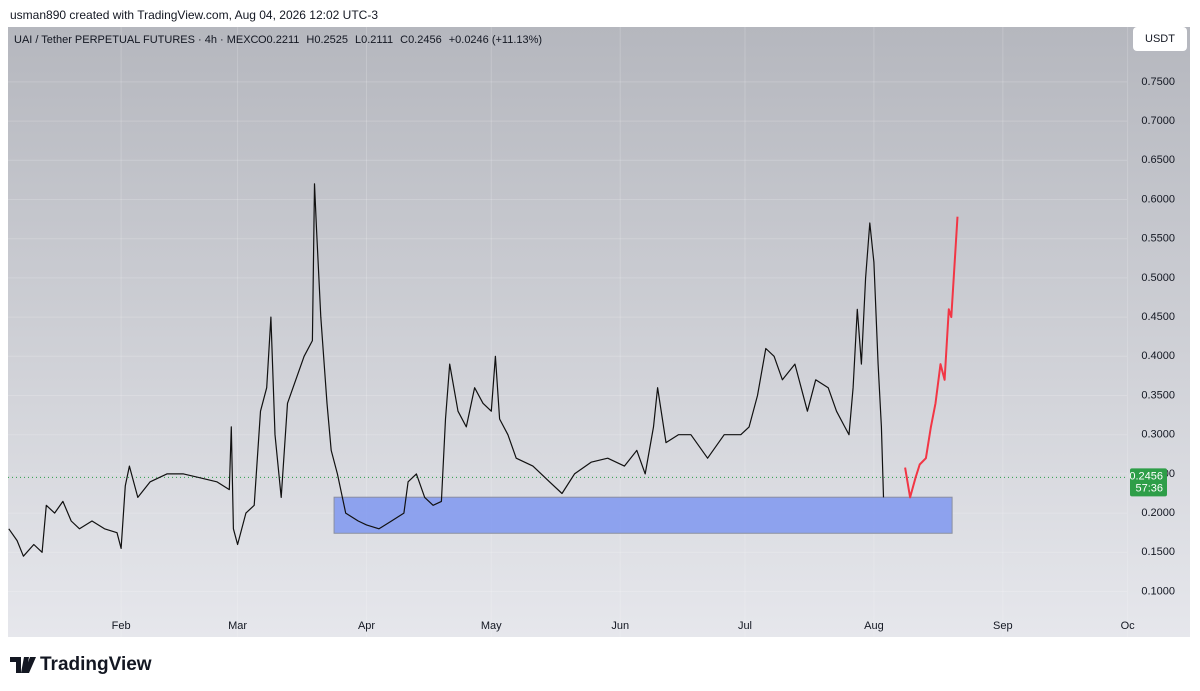  I want to click on y-tick-label: 0.3000, so click(1158, 435).